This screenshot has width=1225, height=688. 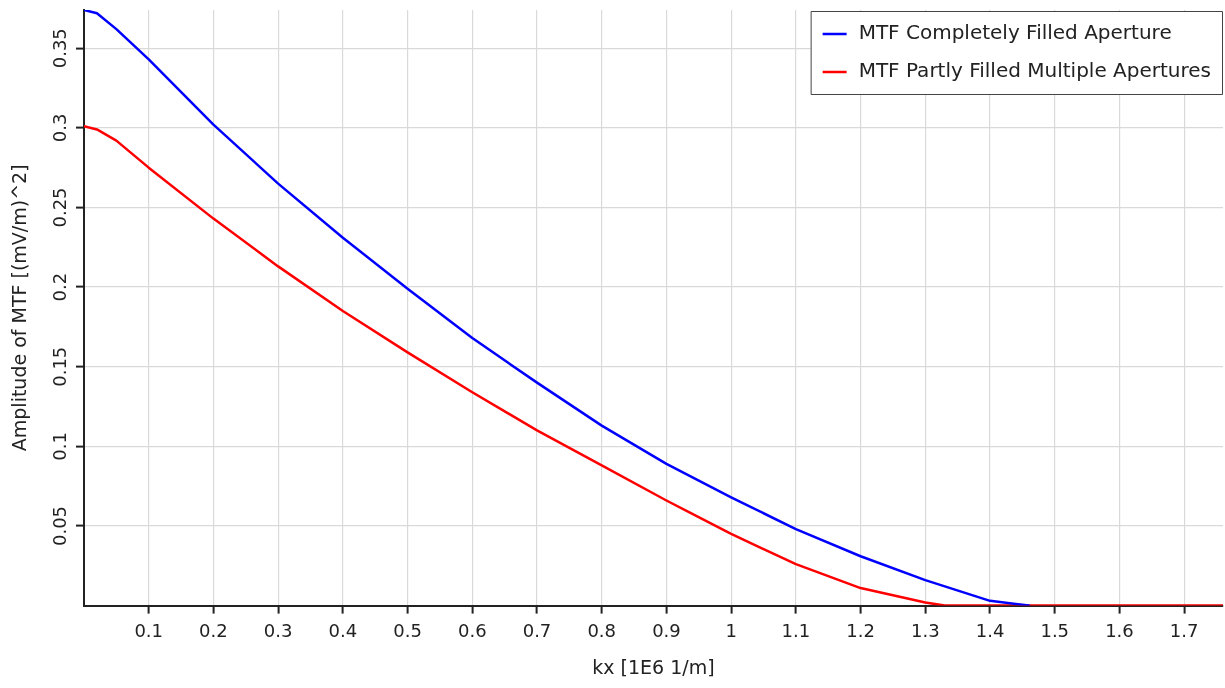 I want to click on x-tick-label: 0.1, so click(x=149, y=631).